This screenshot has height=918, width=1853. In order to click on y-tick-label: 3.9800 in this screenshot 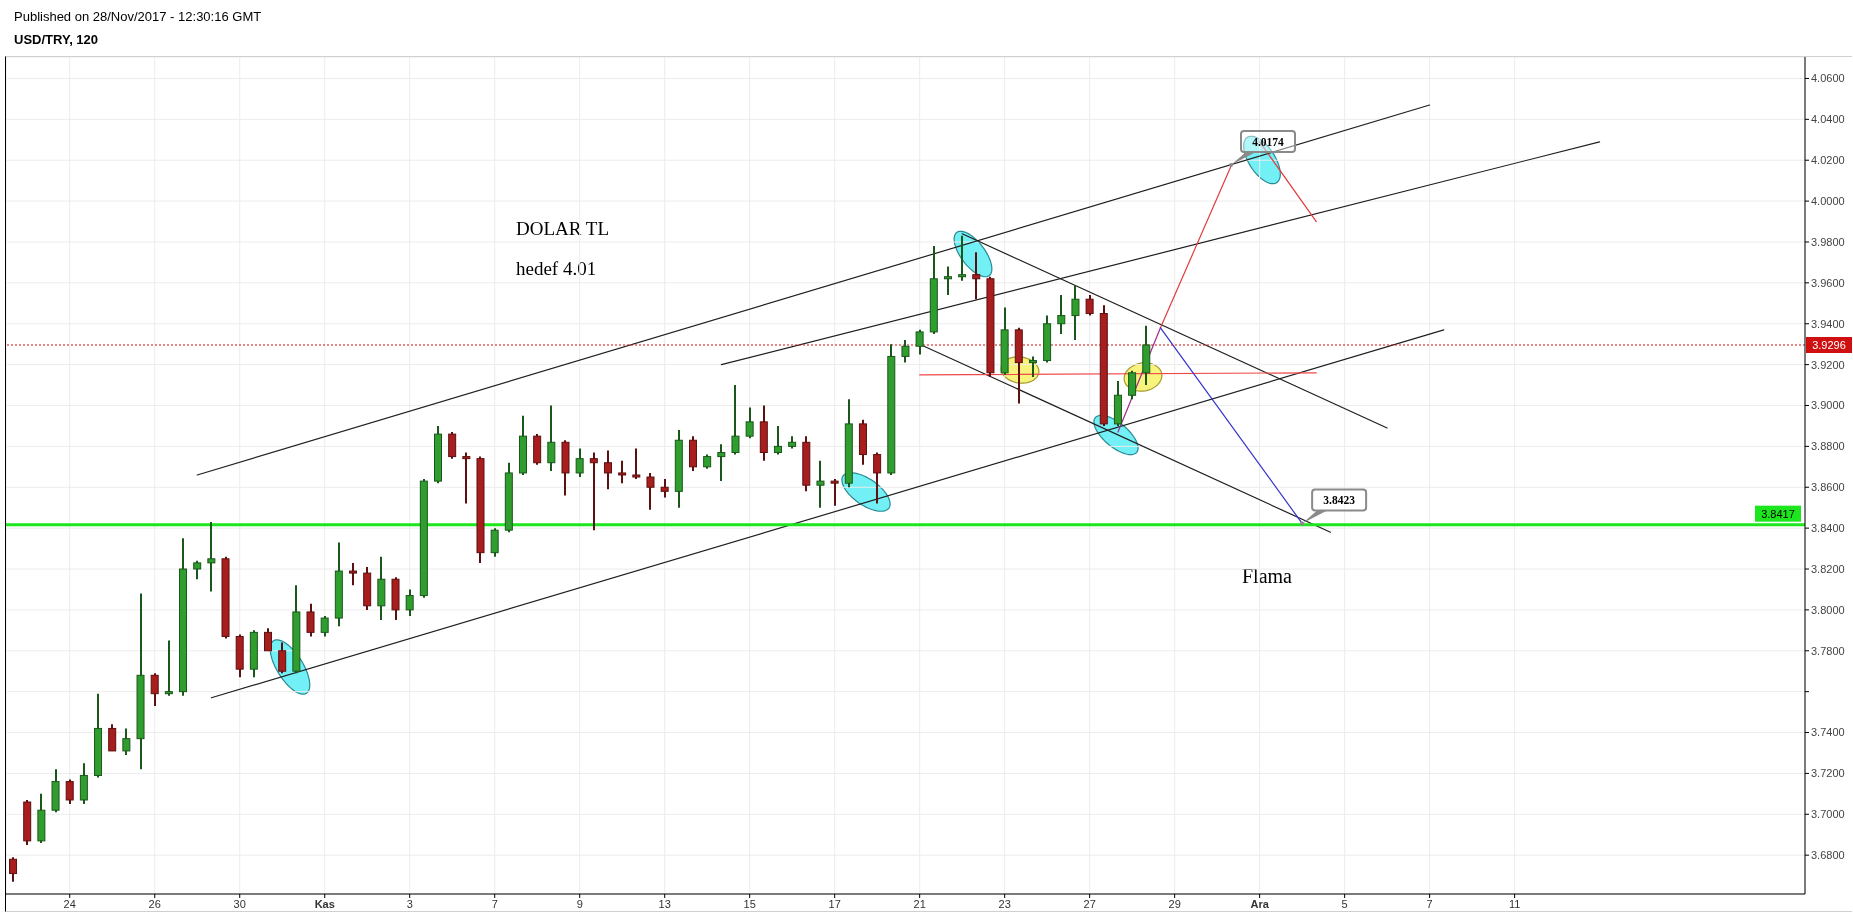, I will do `click(1828, 241)`.